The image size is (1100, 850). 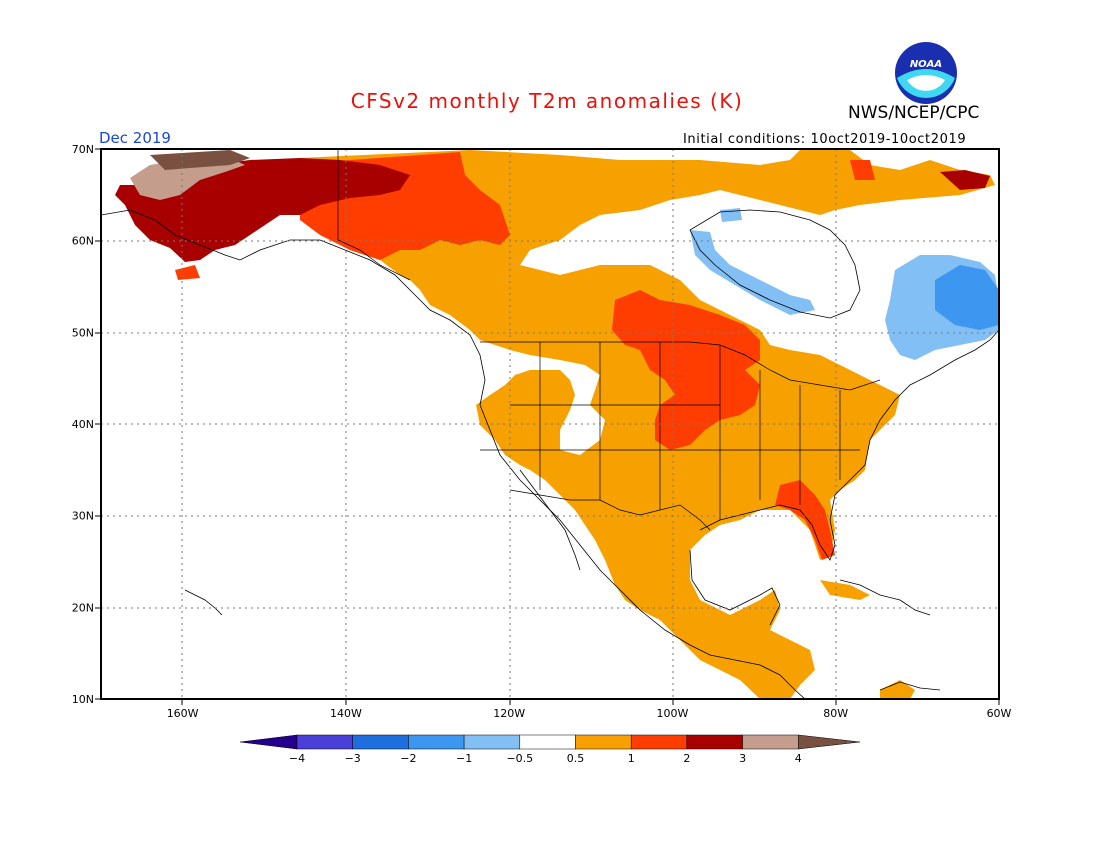 I want to click on svg-text: NOAA, so click(x=926, y=64).